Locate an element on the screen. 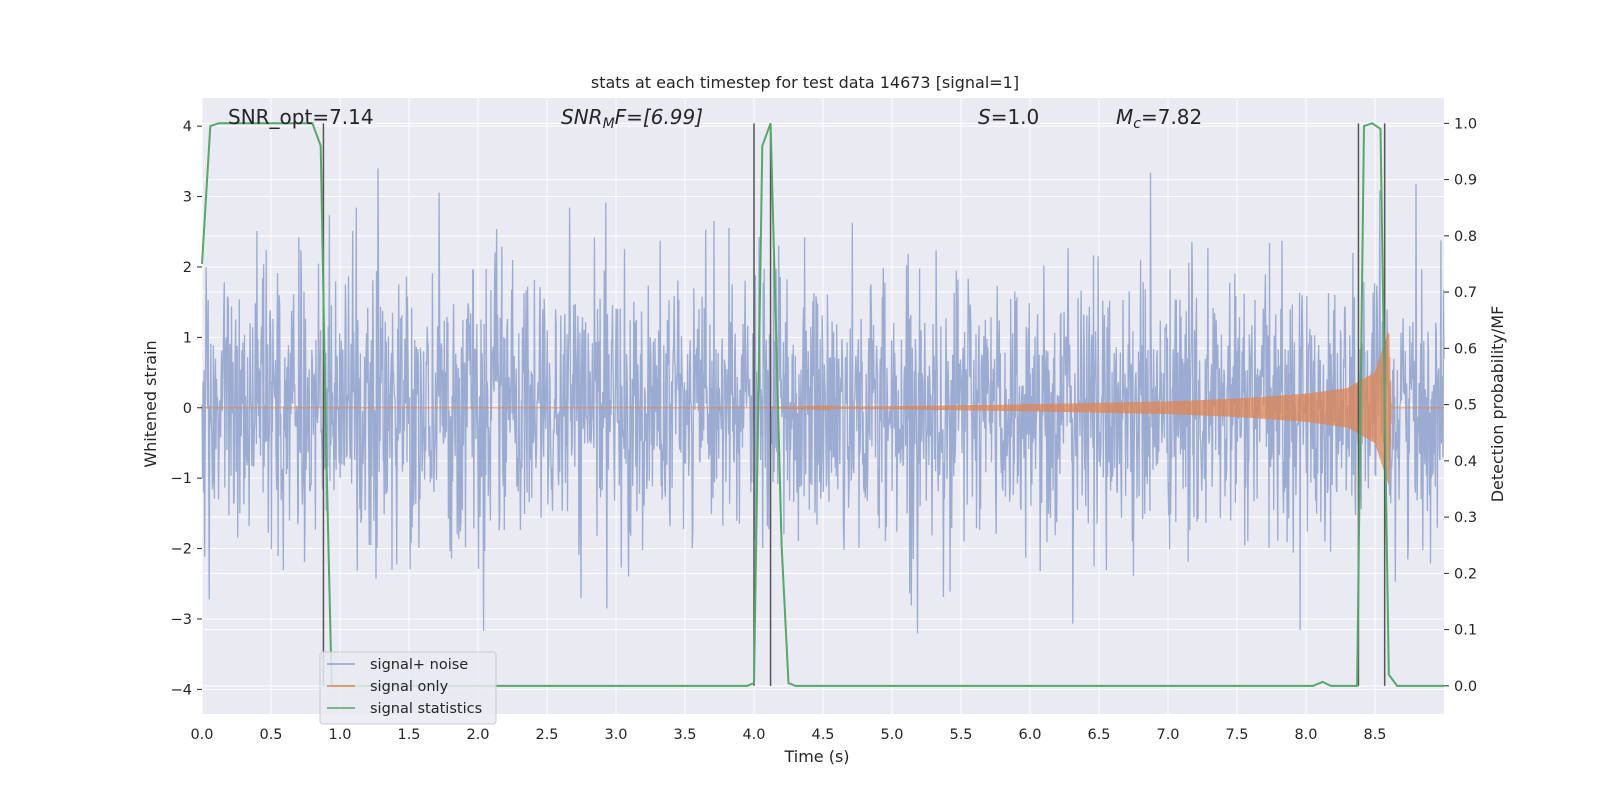 The width and height of the screenshot is (1600, 800). annotation-mc: Mc=7.82 is located at coordinates (1159, 118).